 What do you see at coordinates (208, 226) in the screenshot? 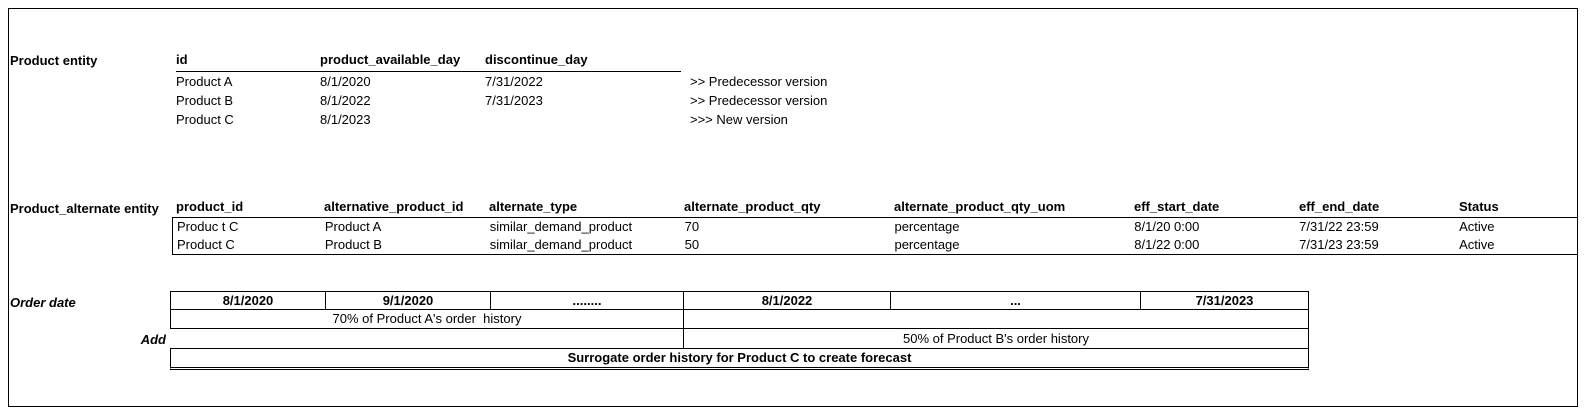
I see `cell-product-id: Produc t C` at bounding box center [208, 226].